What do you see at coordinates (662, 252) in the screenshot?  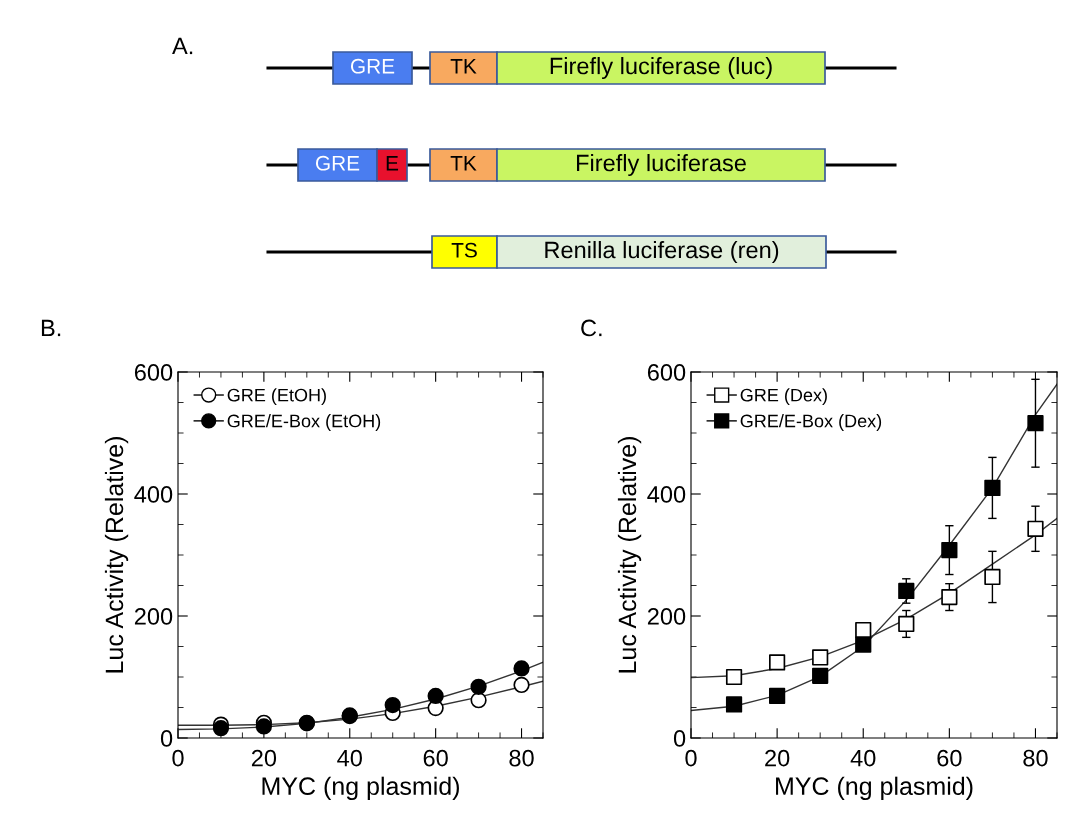 I see `text: Renilla luciferase (ren)` at bounding box center [662, 252].